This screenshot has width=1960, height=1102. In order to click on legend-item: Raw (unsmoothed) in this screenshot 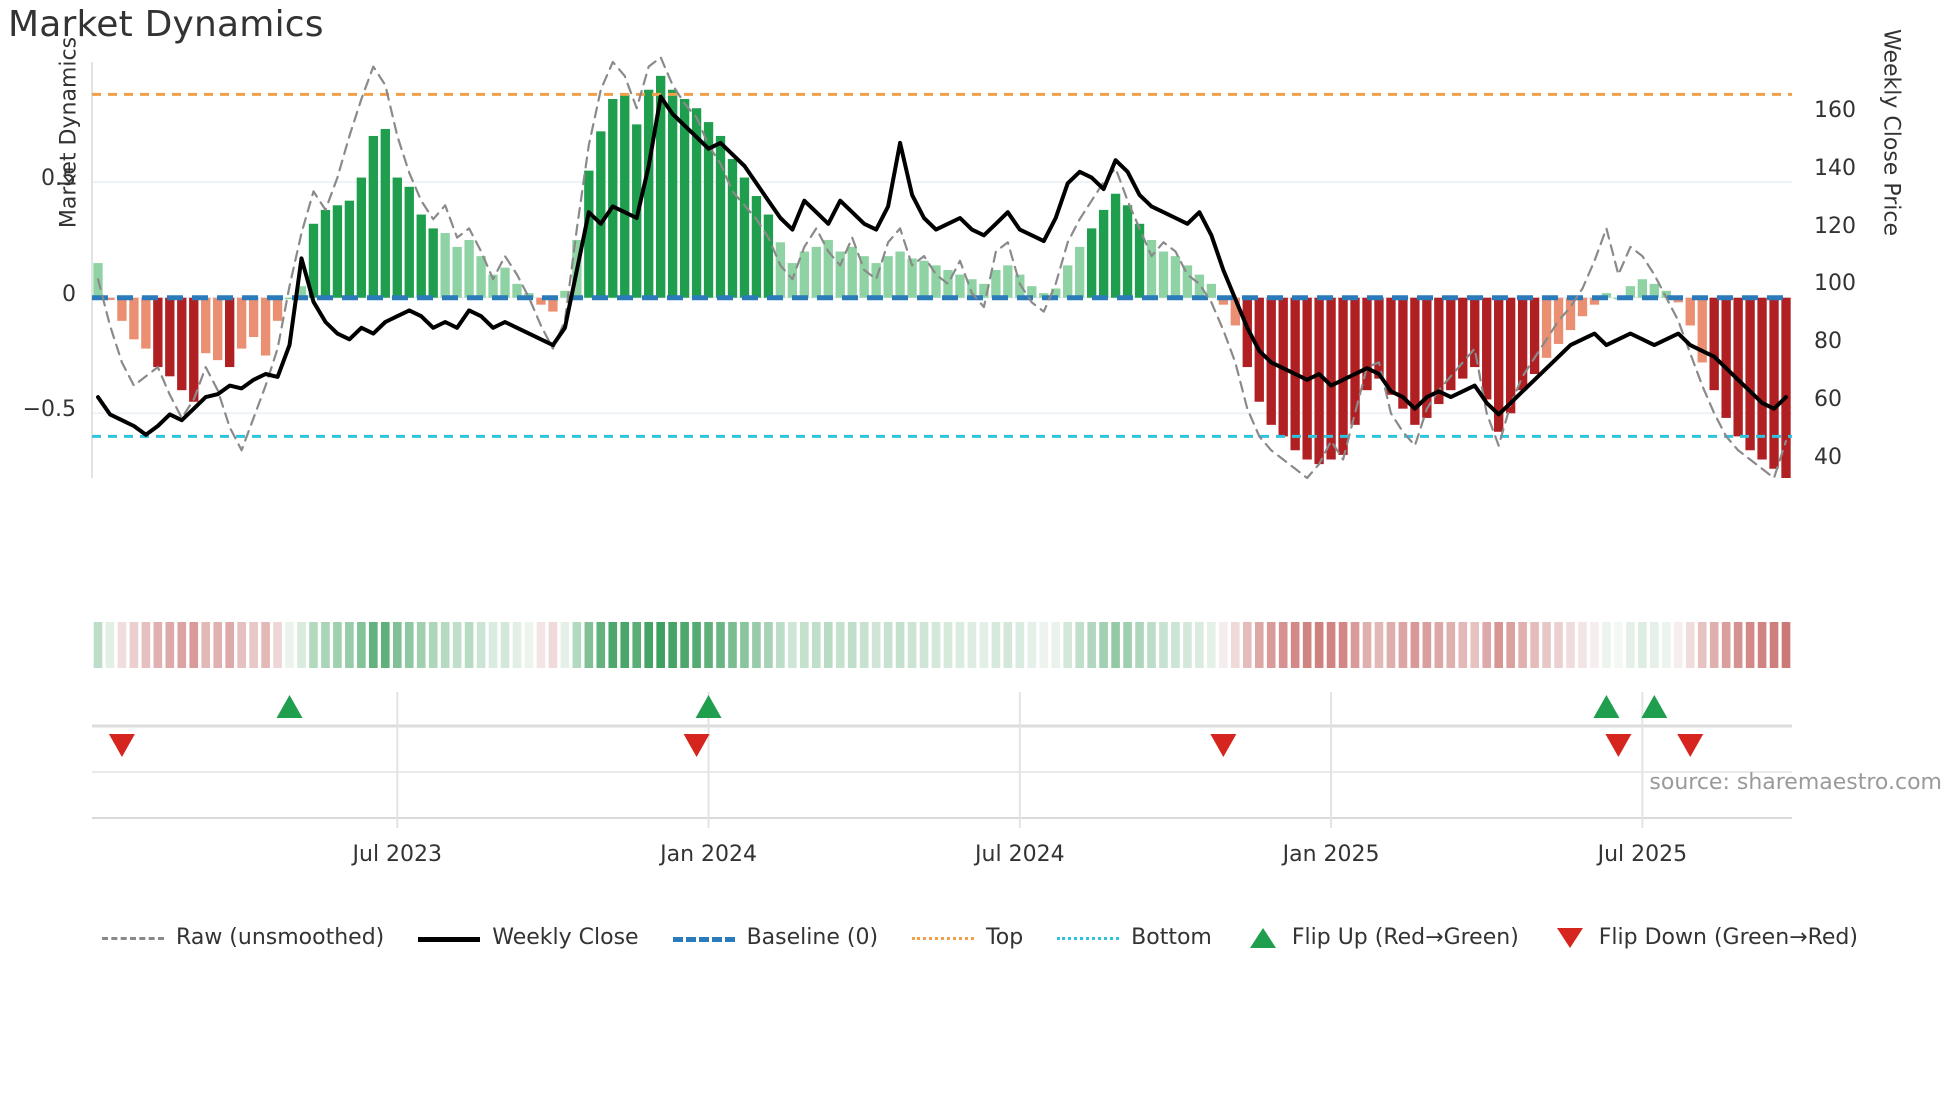, I will do `click(243, 937)`.